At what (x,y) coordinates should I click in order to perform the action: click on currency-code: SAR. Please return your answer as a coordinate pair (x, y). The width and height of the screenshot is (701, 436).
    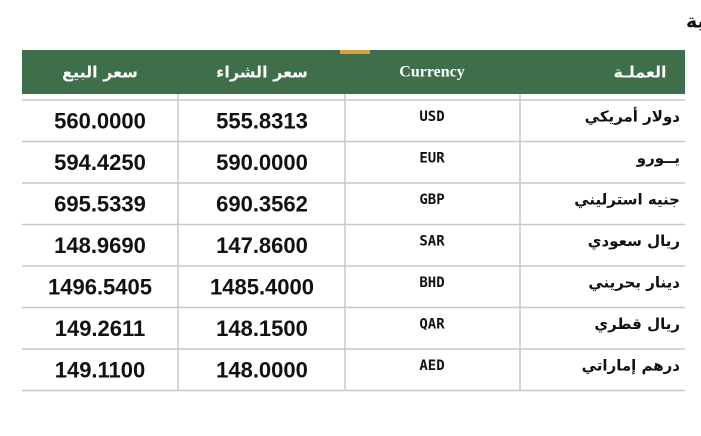
    Looking at the image, I should click on (432, 241).